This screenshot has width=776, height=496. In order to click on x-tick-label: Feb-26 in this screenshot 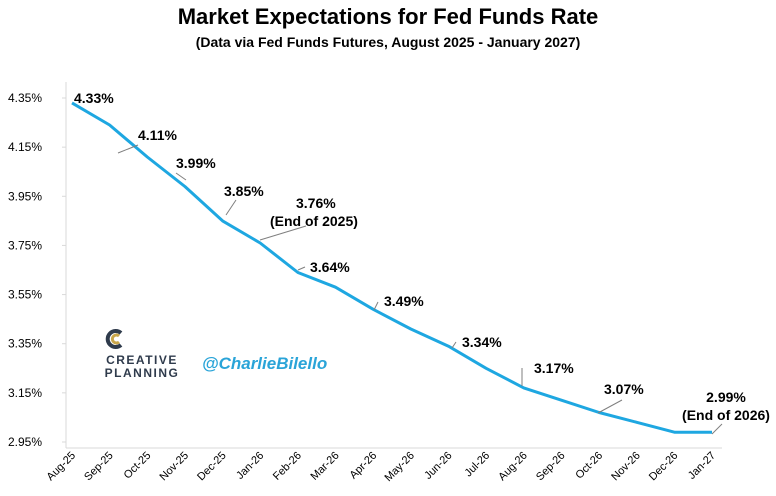, I will do `click(287, 466)`.